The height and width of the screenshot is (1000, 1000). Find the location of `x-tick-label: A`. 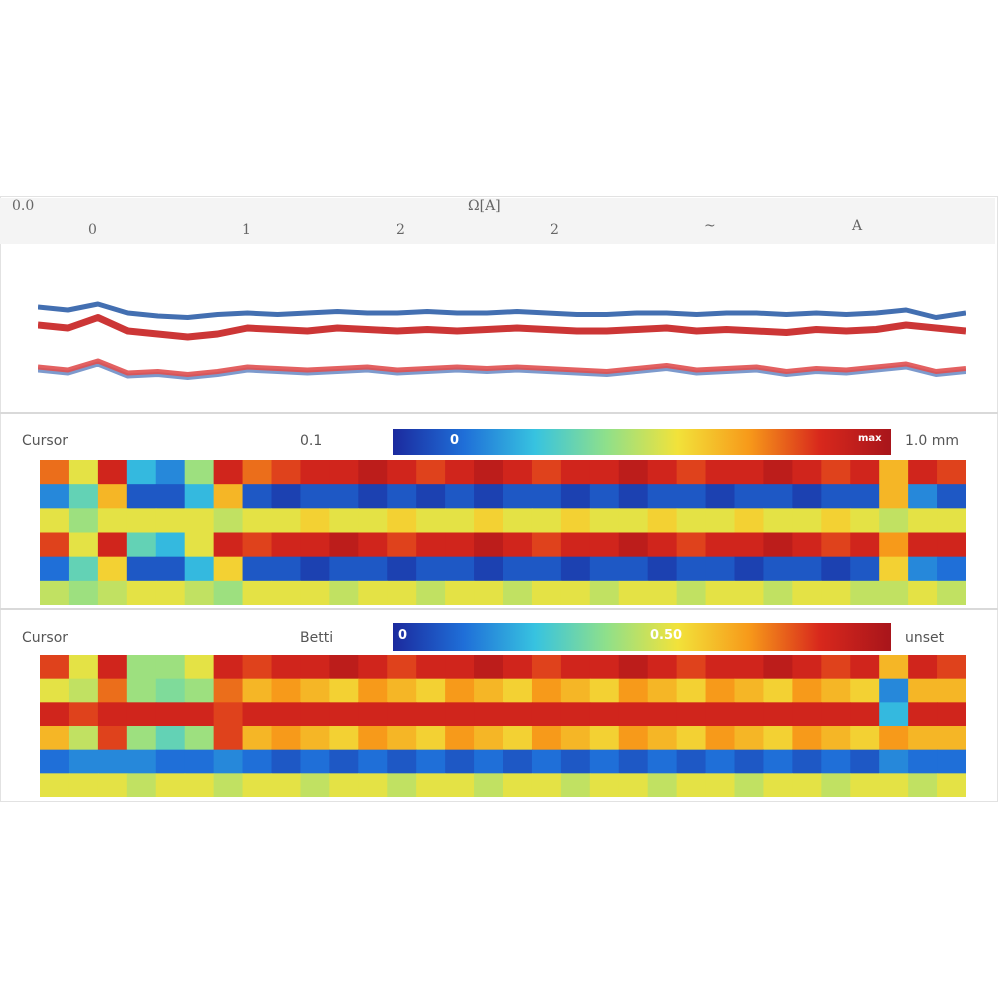

x-tick-label: A is located at coordinates (857, 226).